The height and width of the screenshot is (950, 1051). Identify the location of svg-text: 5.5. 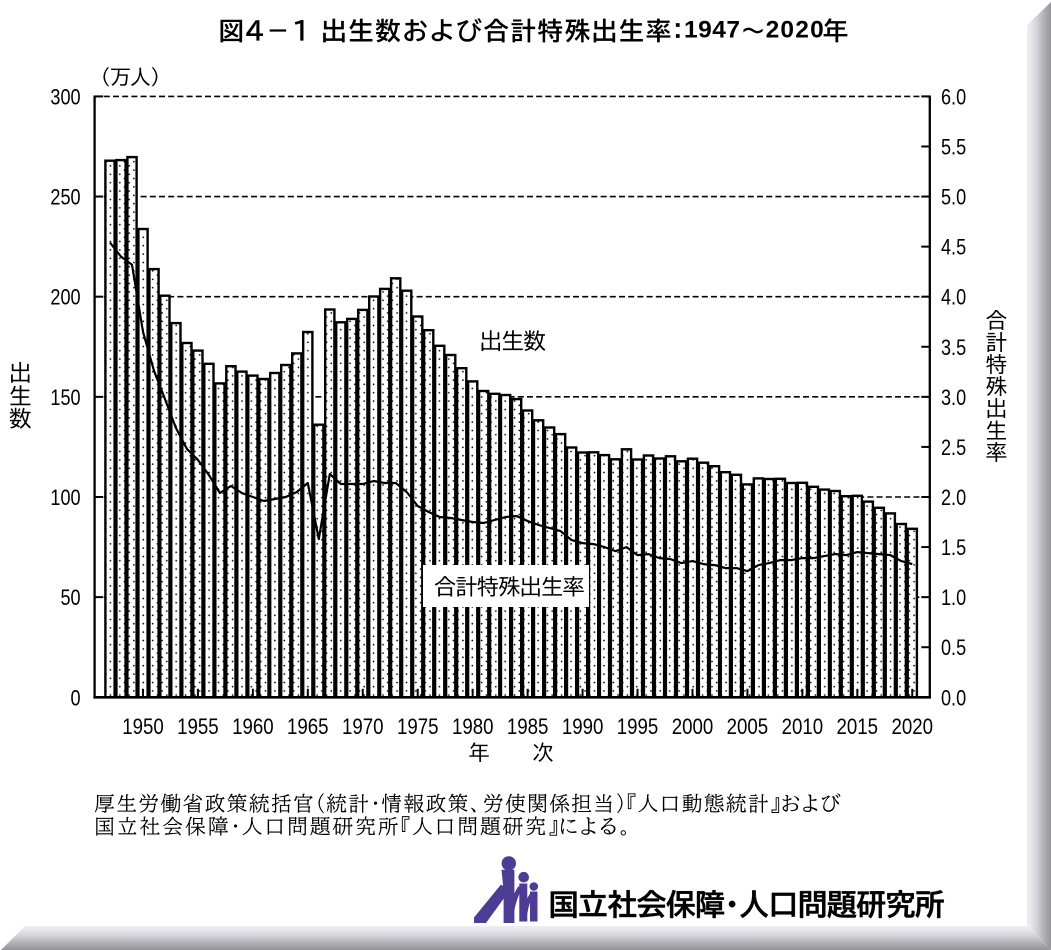
(953, 148).